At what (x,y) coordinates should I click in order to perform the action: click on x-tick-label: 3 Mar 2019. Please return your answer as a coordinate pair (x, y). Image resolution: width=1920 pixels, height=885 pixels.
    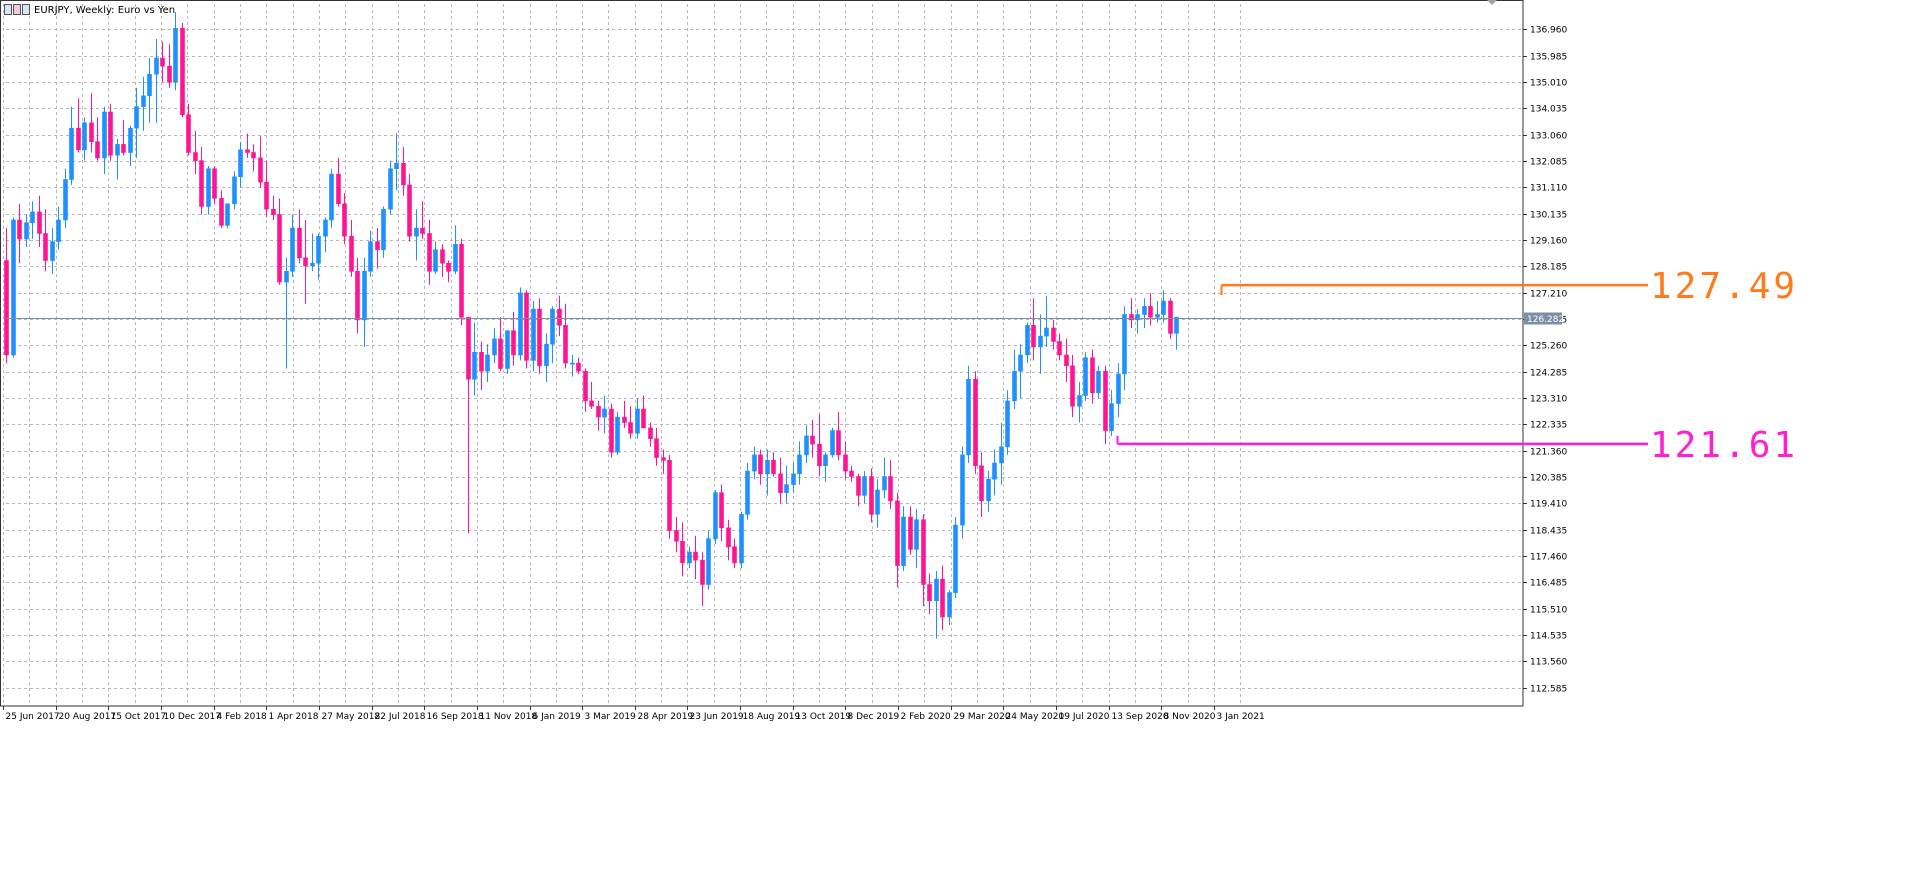
    Looking at the image, I should click on (611, 717).